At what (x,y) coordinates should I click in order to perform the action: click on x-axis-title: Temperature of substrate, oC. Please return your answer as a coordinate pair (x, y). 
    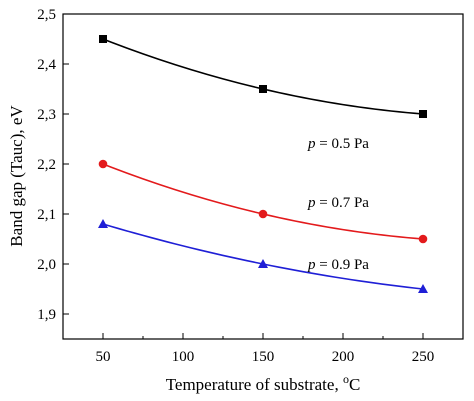
    Looking at the image, I should click on (263, 383).